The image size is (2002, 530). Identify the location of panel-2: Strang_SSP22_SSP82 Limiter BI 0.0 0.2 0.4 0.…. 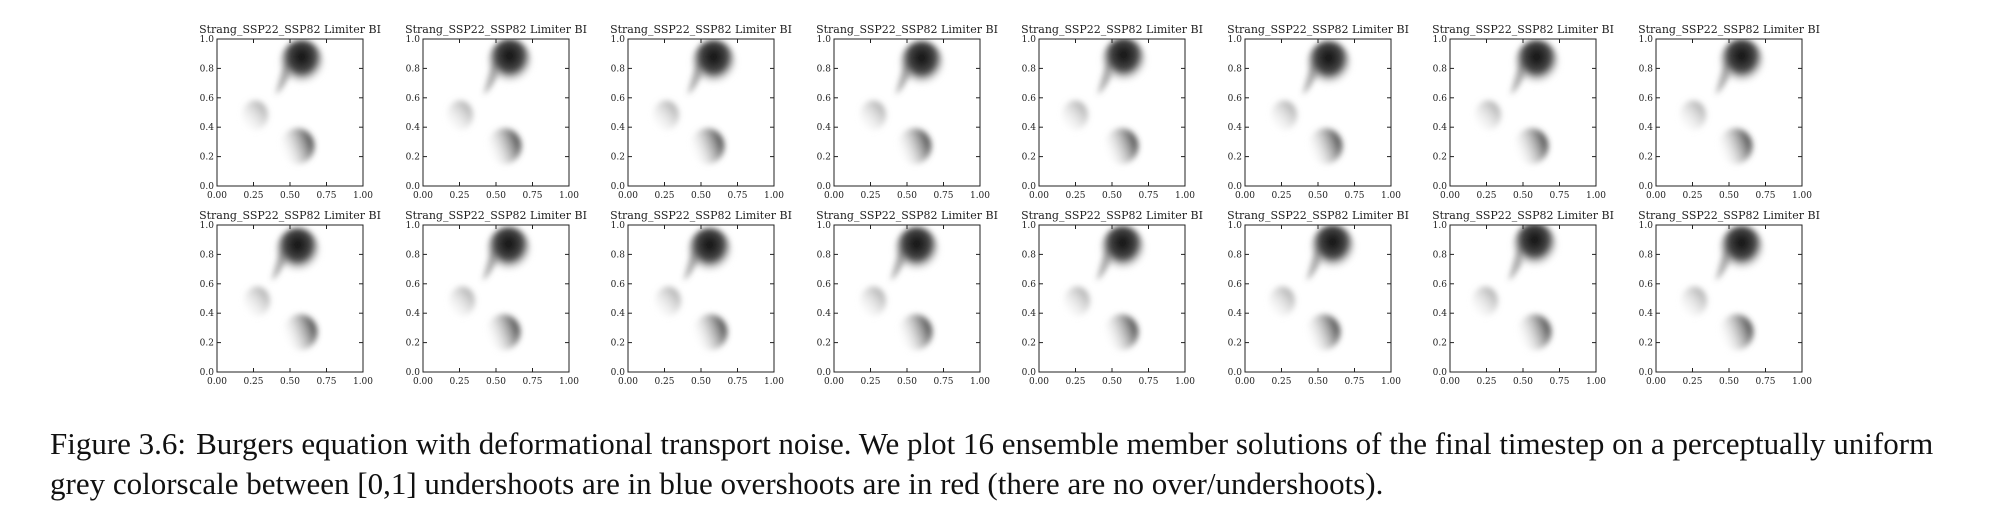
(496, 112).